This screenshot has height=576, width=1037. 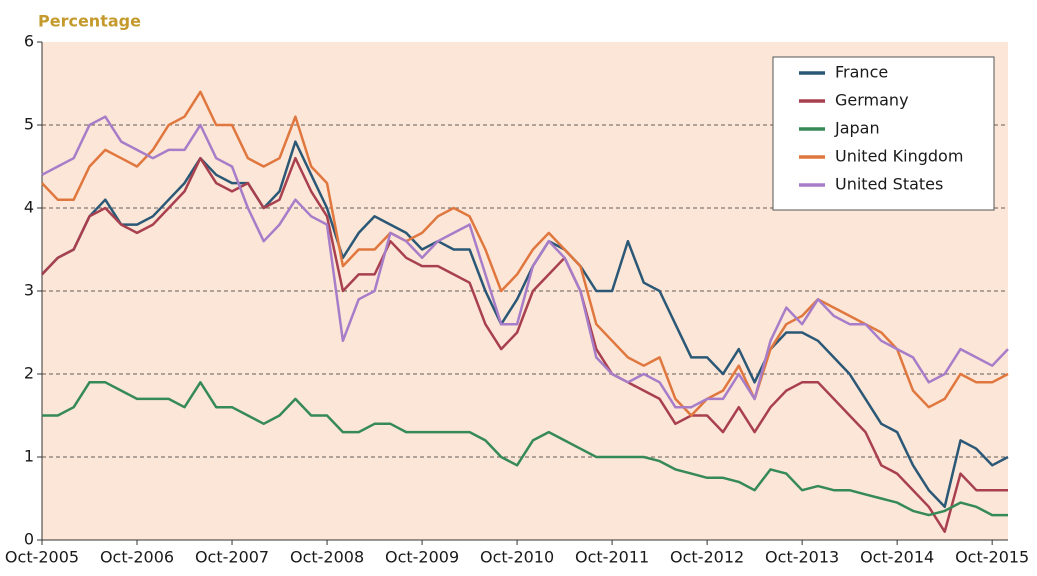 I want to click on x-tick-label: Oct-2007, so click(x=232, y=557).